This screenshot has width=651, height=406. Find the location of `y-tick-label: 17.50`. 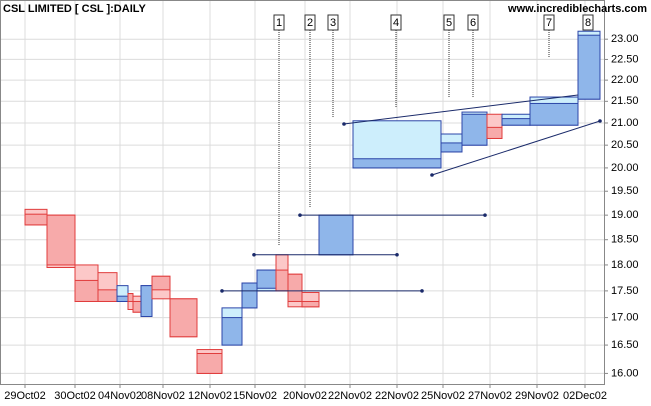

y-tick-label: 17.50 is located at coordinates (625, 291).